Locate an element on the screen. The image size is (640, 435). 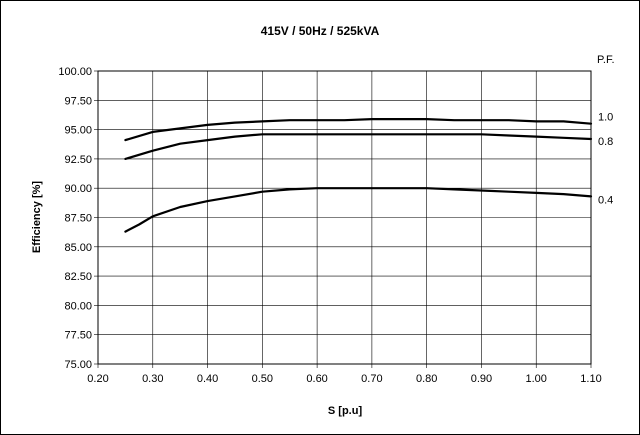
y-tick-label: 80.00 is located at coordinates (78, 306).